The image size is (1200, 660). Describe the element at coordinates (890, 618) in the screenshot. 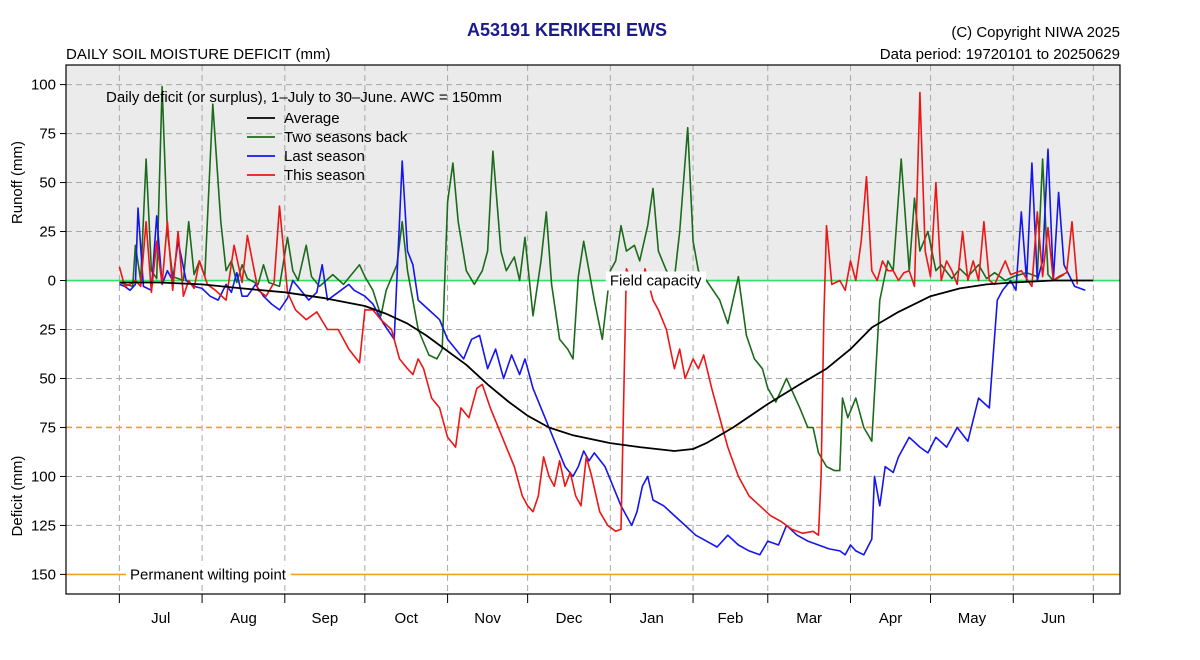

I see `x-tick-label: Apr` at that location.